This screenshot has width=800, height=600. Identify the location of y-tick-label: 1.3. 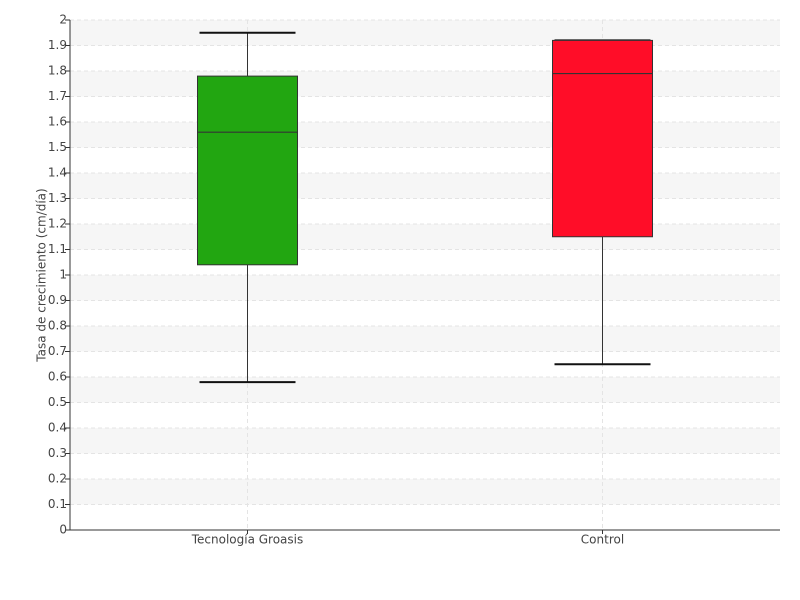
(57, 198).